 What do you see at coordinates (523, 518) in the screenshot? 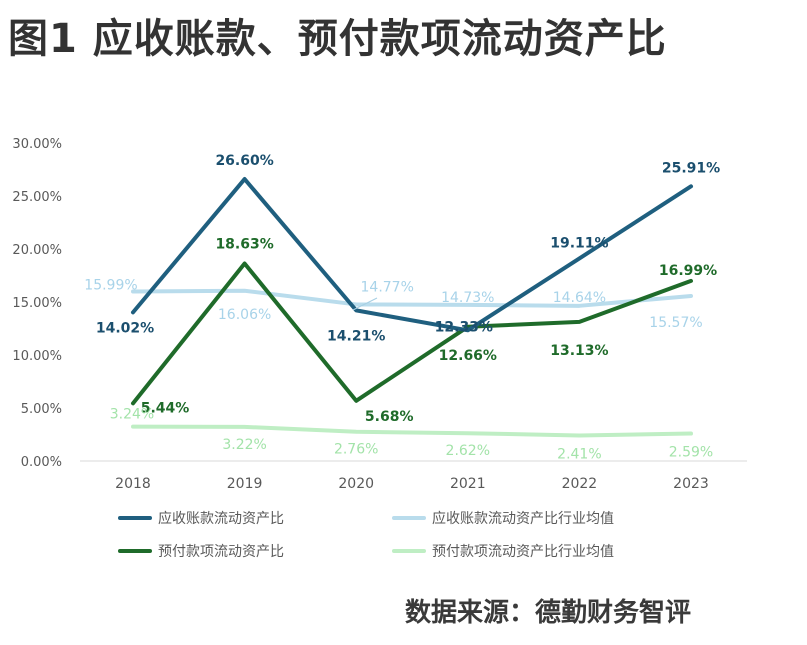
I see `legend-label: 应收账款流动资产比行业均值` at bounding box center [523, 518].